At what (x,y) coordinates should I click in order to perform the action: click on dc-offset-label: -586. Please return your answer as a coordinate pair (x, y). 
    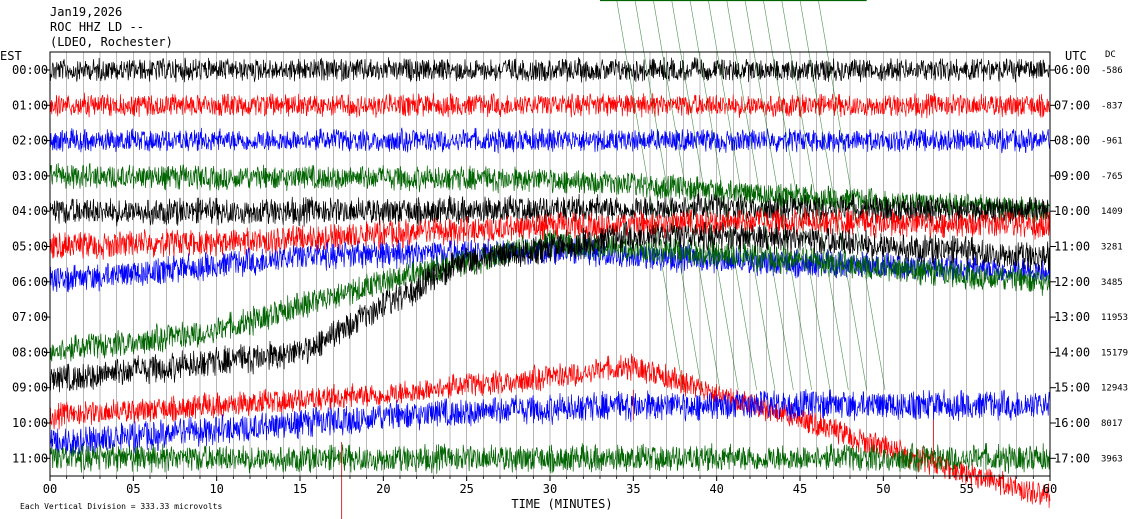
    Looking at the image, I should click on (1112, 71).